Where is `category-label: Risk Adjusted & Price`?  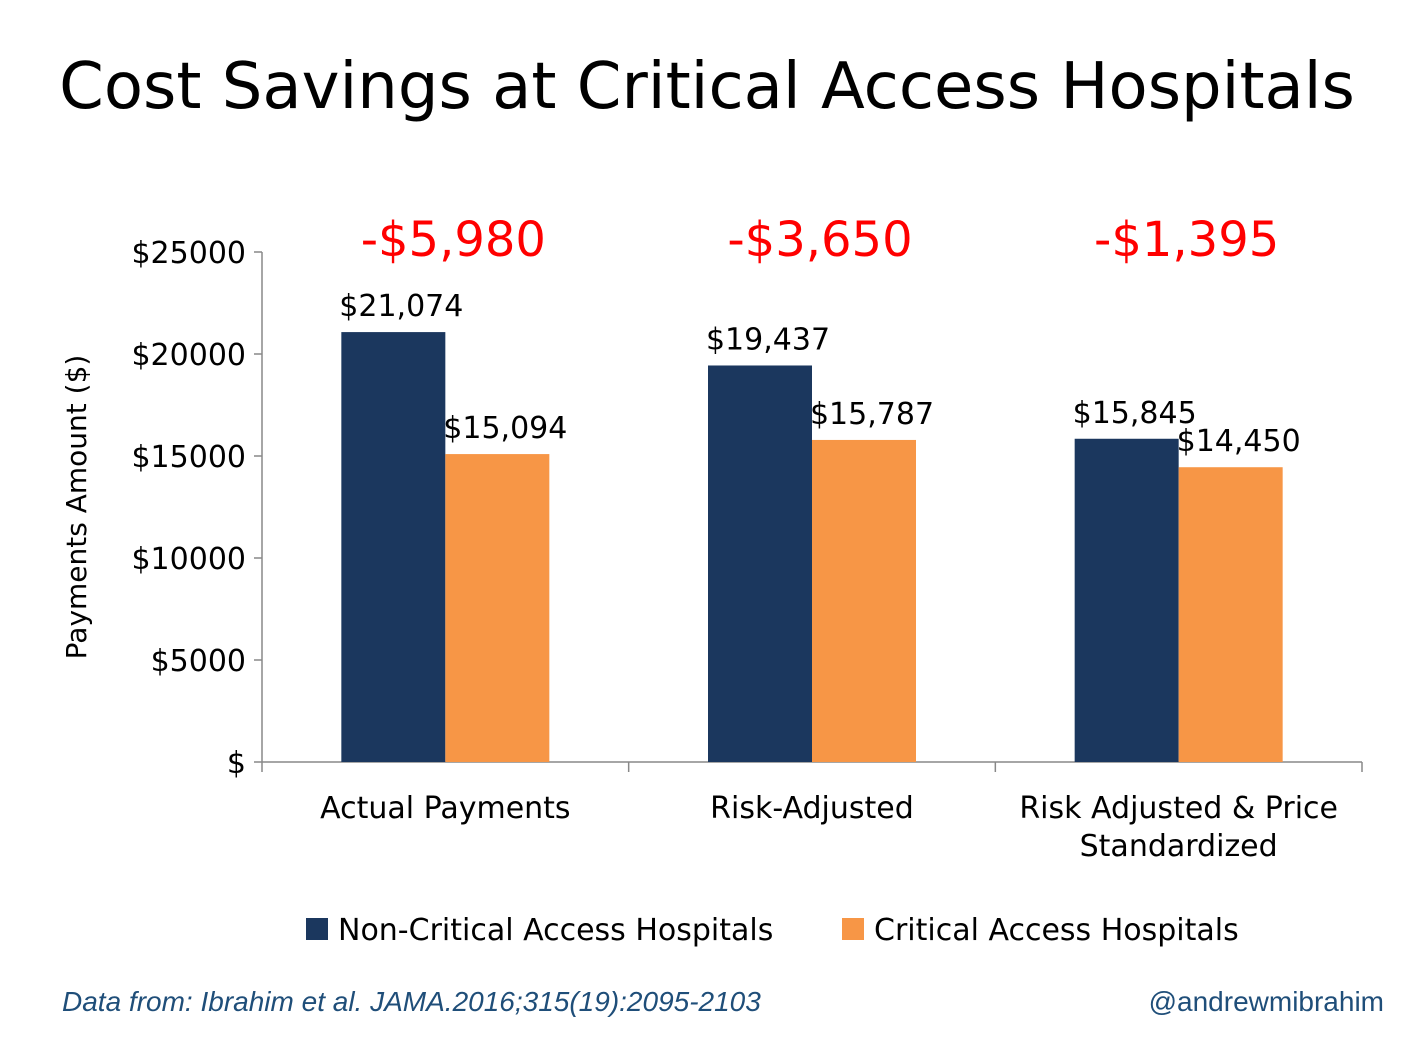 category-label: Risk Adjusted & Price is located at coordinates (1178, 808).